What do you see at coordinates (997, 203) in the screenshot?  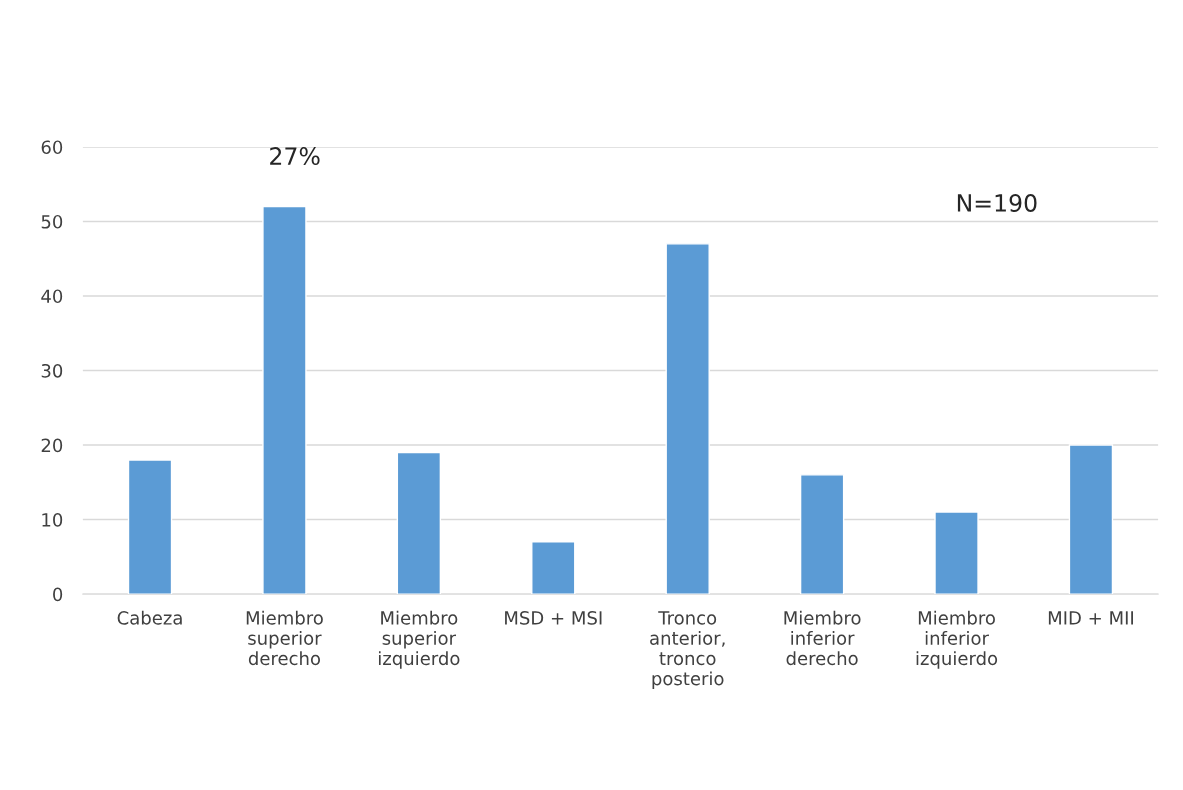 I see `annotation: N=190` at bounding box center [997, 203].